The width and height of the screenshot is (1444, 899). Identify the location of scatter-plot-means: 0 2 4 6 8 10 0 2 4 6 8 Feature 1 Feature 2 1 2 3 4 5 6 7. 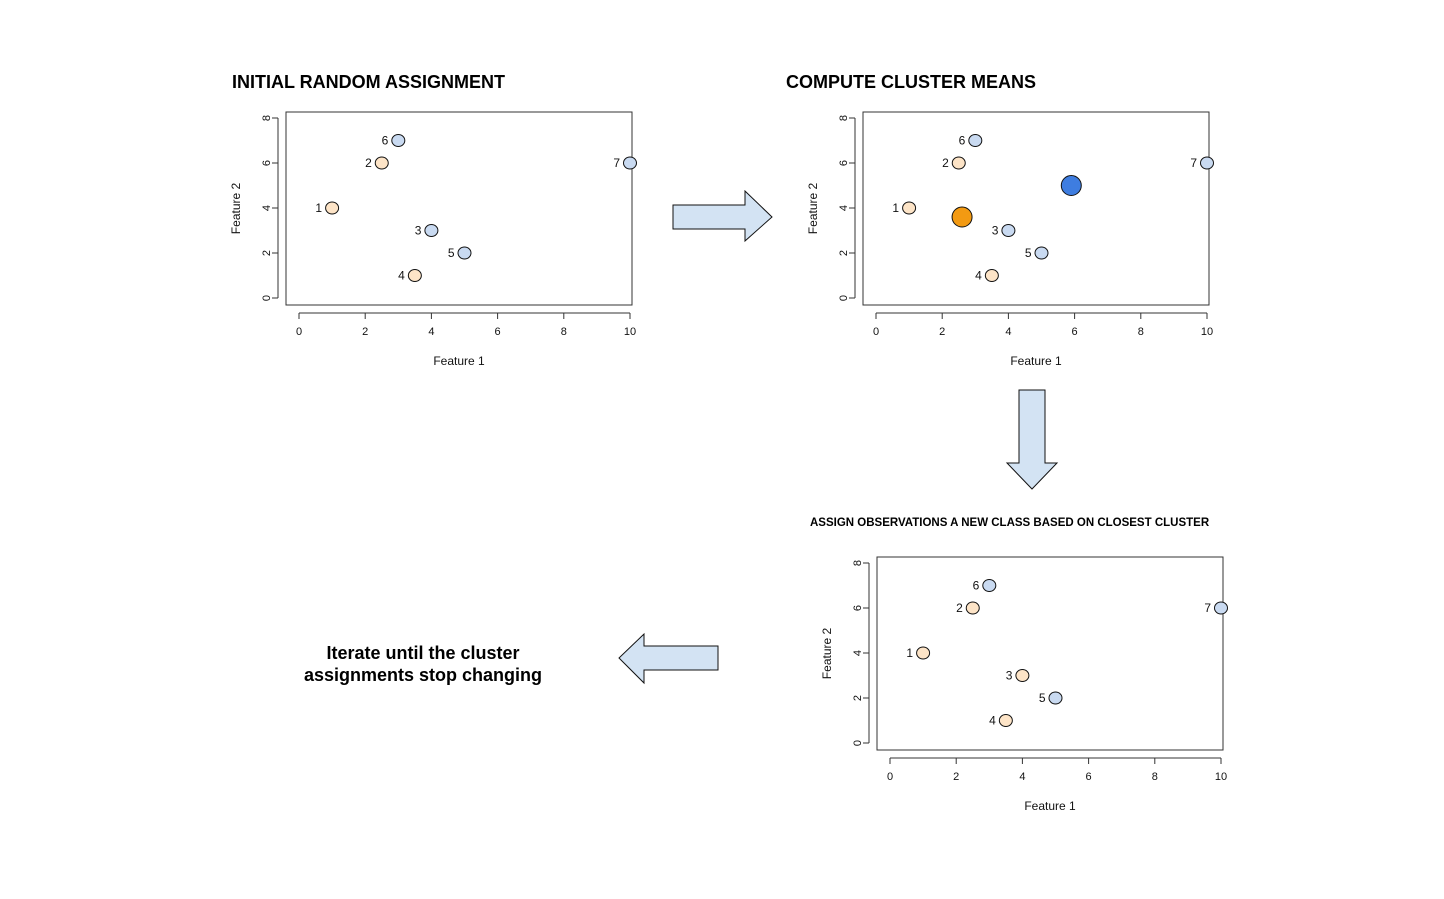
(1010, 239).